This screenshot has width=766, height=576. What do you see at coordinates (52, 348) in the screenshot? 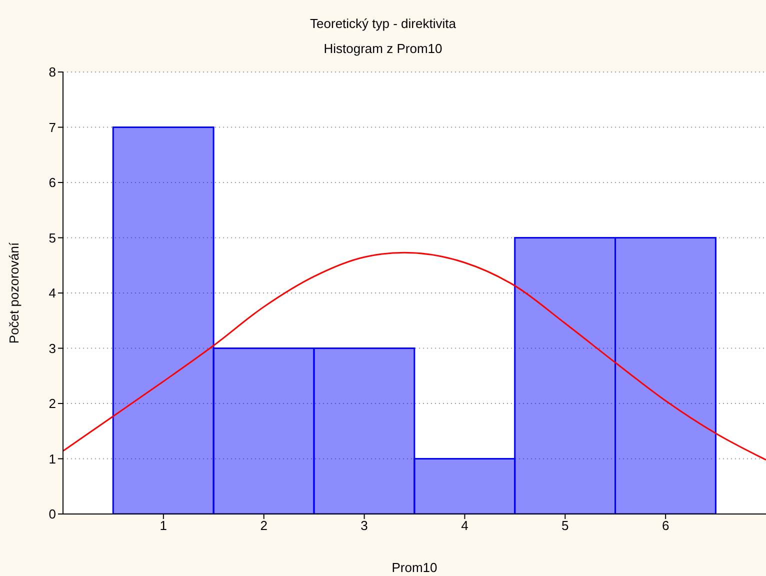
I see `y-tick-label: 3` at bounding box center [52, 348].